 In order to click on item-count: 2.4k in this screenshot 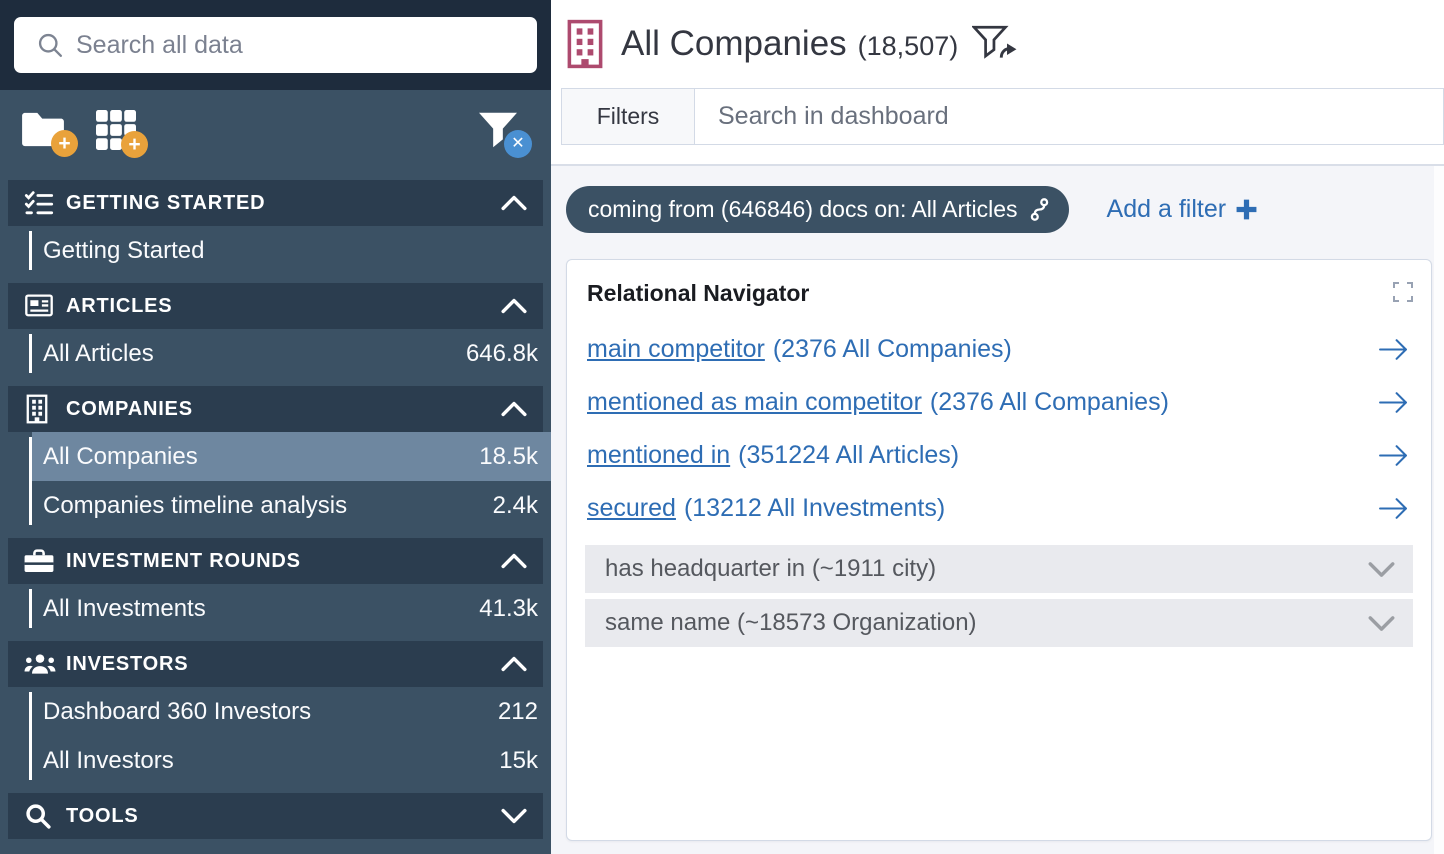, I will do `click(515, 505)`.